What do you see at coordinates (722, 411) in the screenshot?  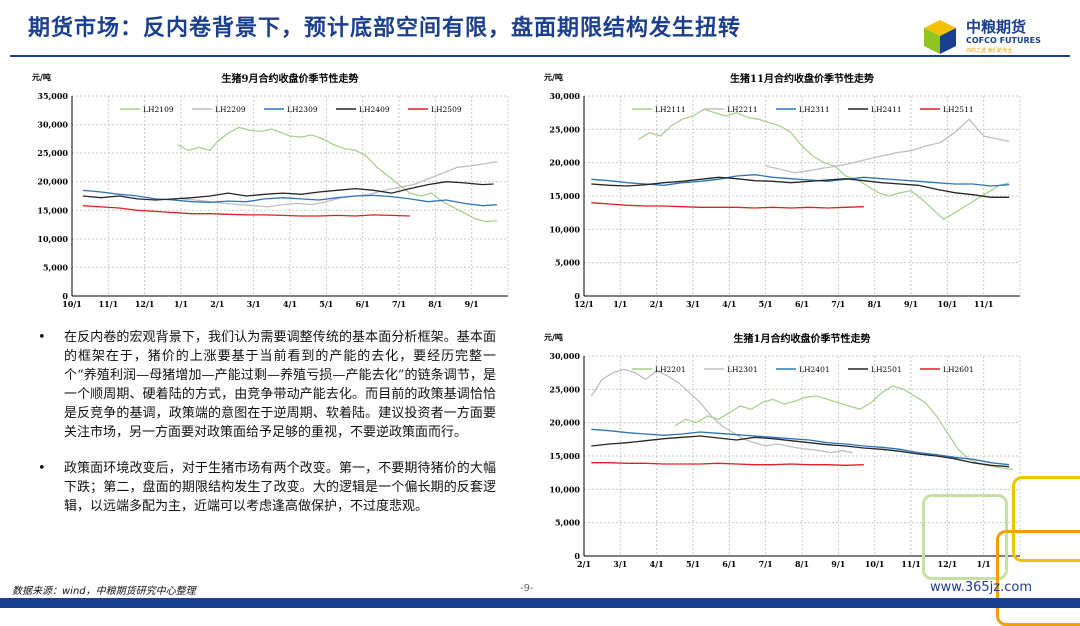 I see `series-line-lh2301` at bounding box center [722, 411].